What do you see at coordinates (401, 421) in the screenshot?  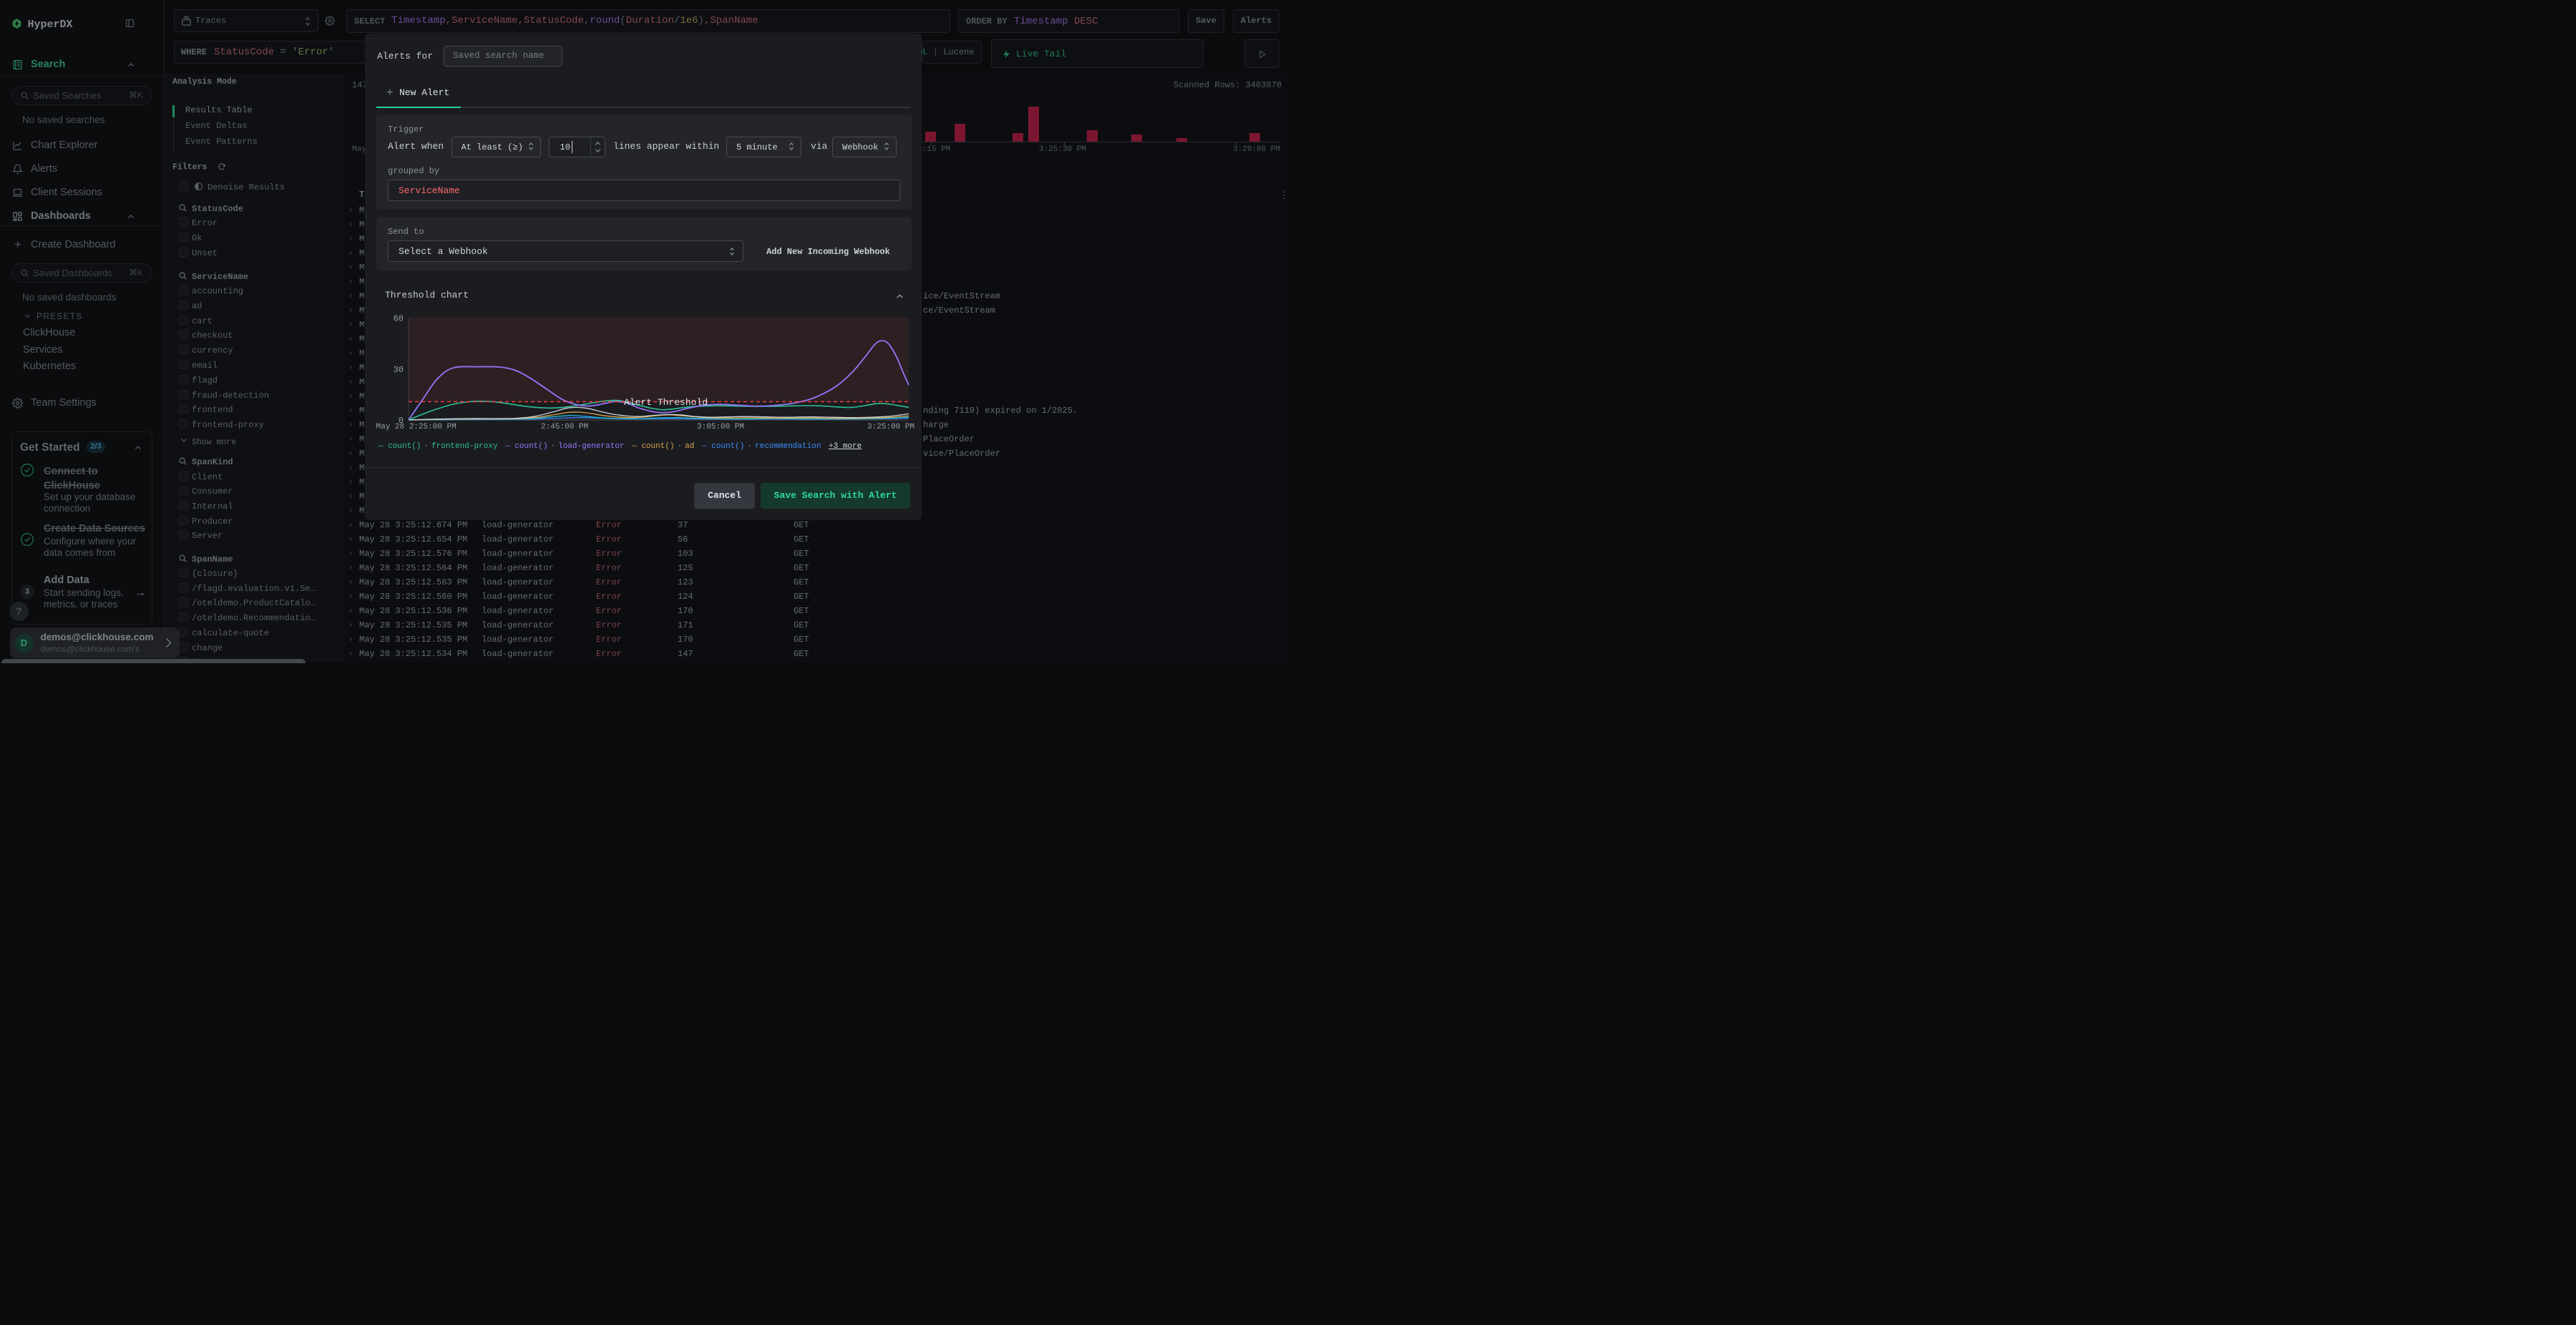 I see `svg-text: 0` at bounding box center [401, 421].